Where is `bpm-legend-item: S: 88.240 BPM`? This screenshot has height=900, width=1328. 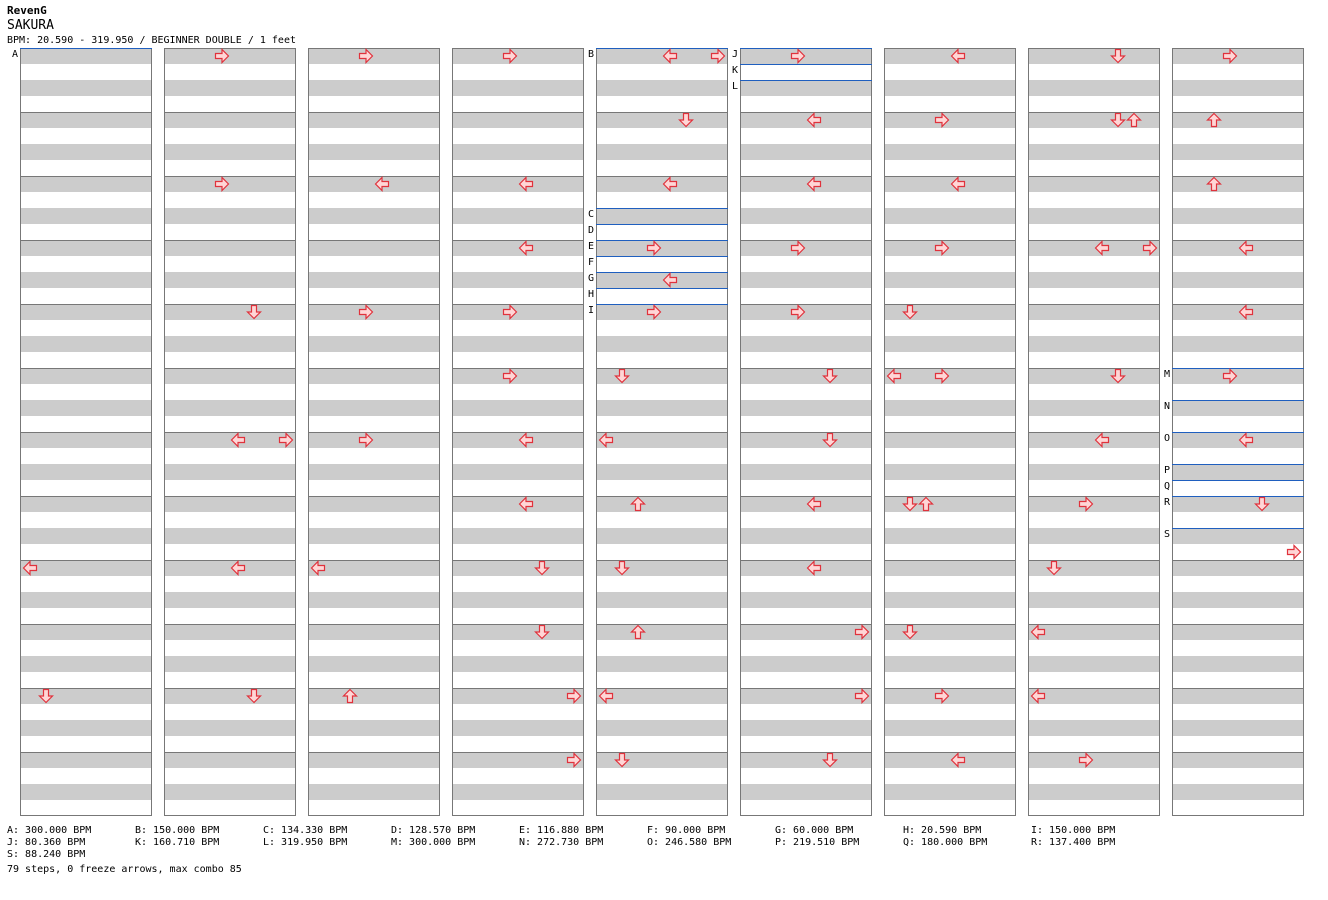 bpm-legend-item: S: 88.240 BPM is located at coordinates (46, 854).